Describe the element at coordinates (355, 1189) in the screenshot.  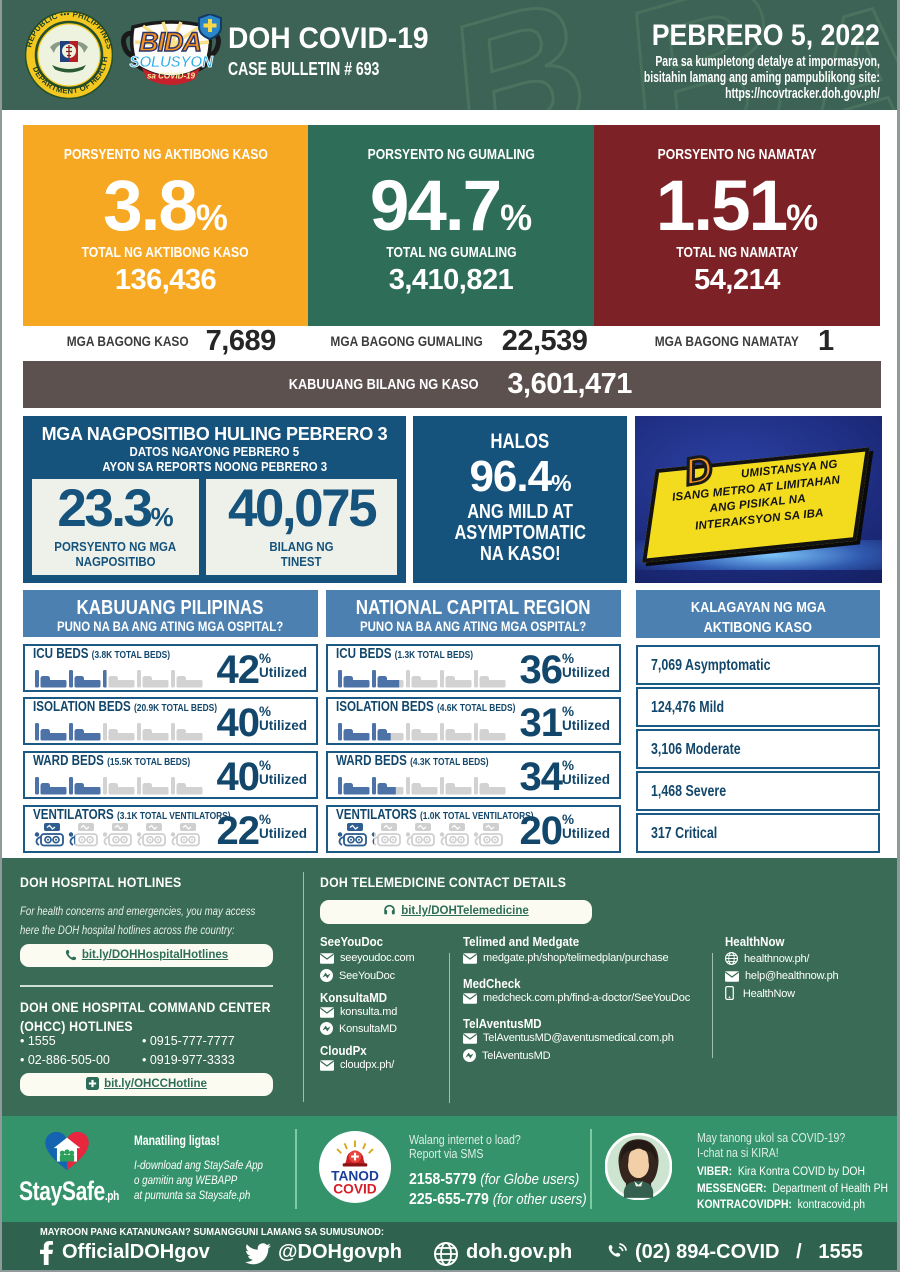
I see `svg-text: COVID` at that location.